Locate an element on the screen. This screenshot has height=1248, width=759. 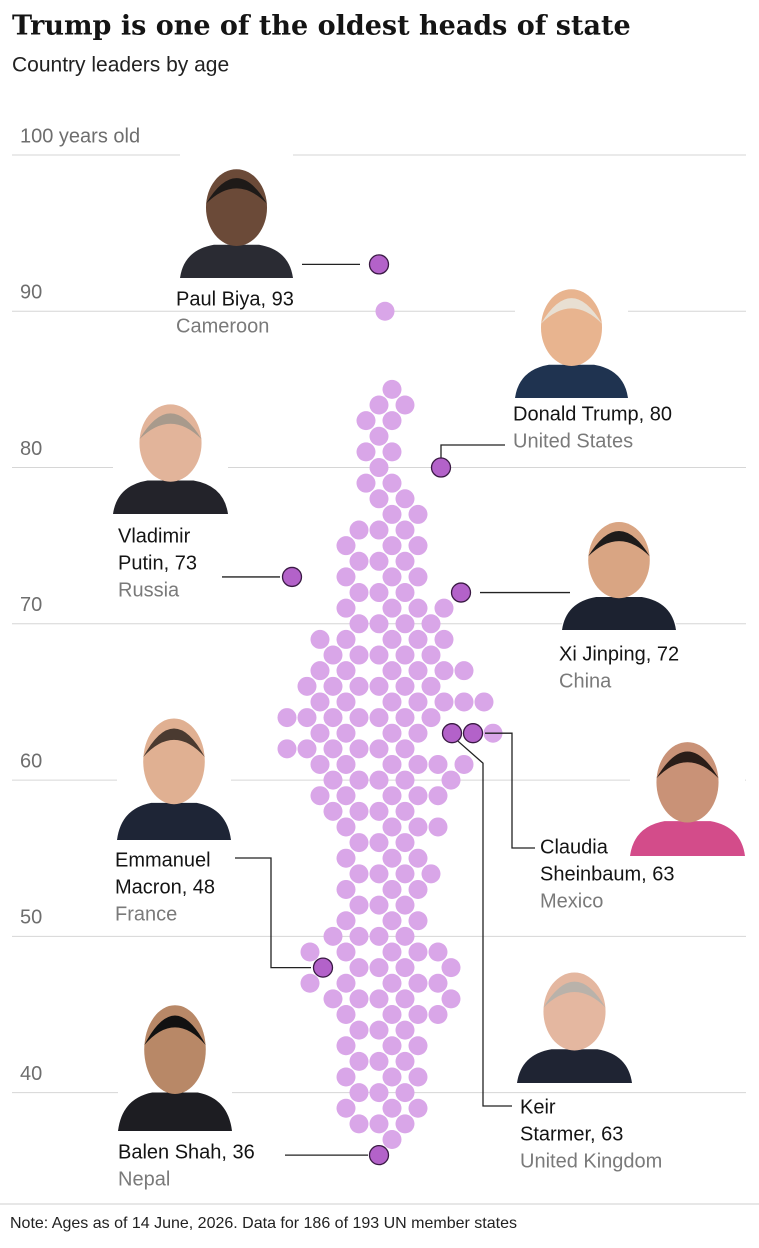
leader-label: Donald Trump, 80 is located at coordinates (592, 414).